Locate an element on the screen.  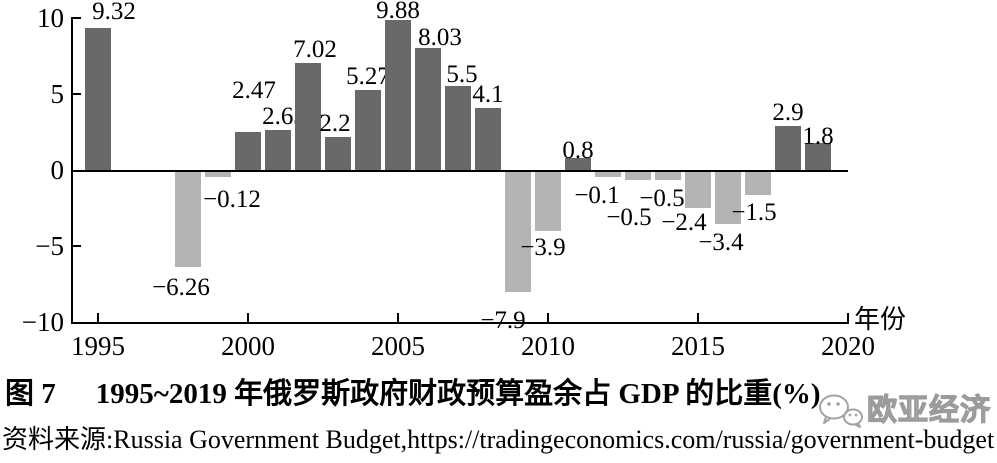
bar-2003 is located at coordinates (338, 153).